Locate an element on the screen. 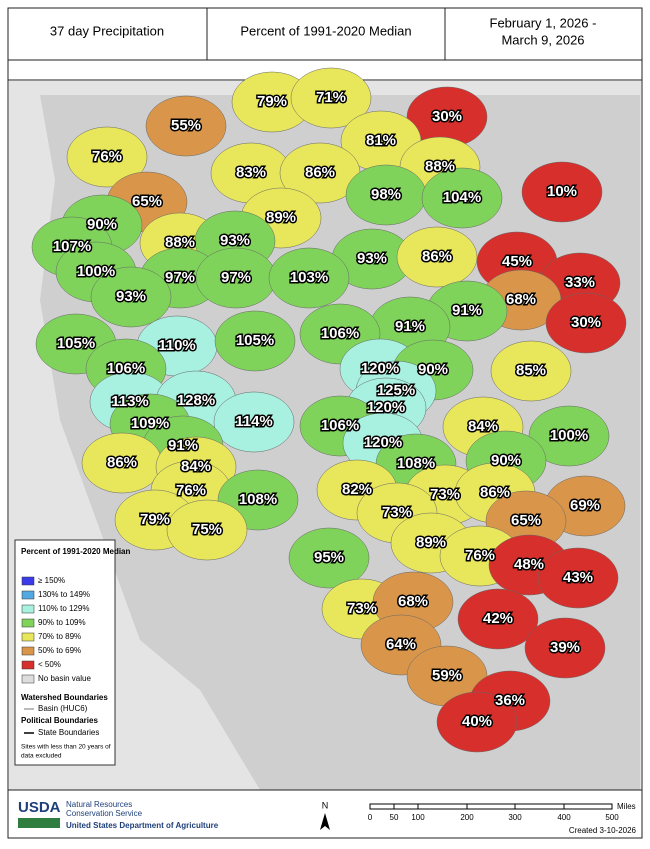 The width and height of the screenshot is (650, 849). basin-label: 42% is located at coordinates (498, 618).